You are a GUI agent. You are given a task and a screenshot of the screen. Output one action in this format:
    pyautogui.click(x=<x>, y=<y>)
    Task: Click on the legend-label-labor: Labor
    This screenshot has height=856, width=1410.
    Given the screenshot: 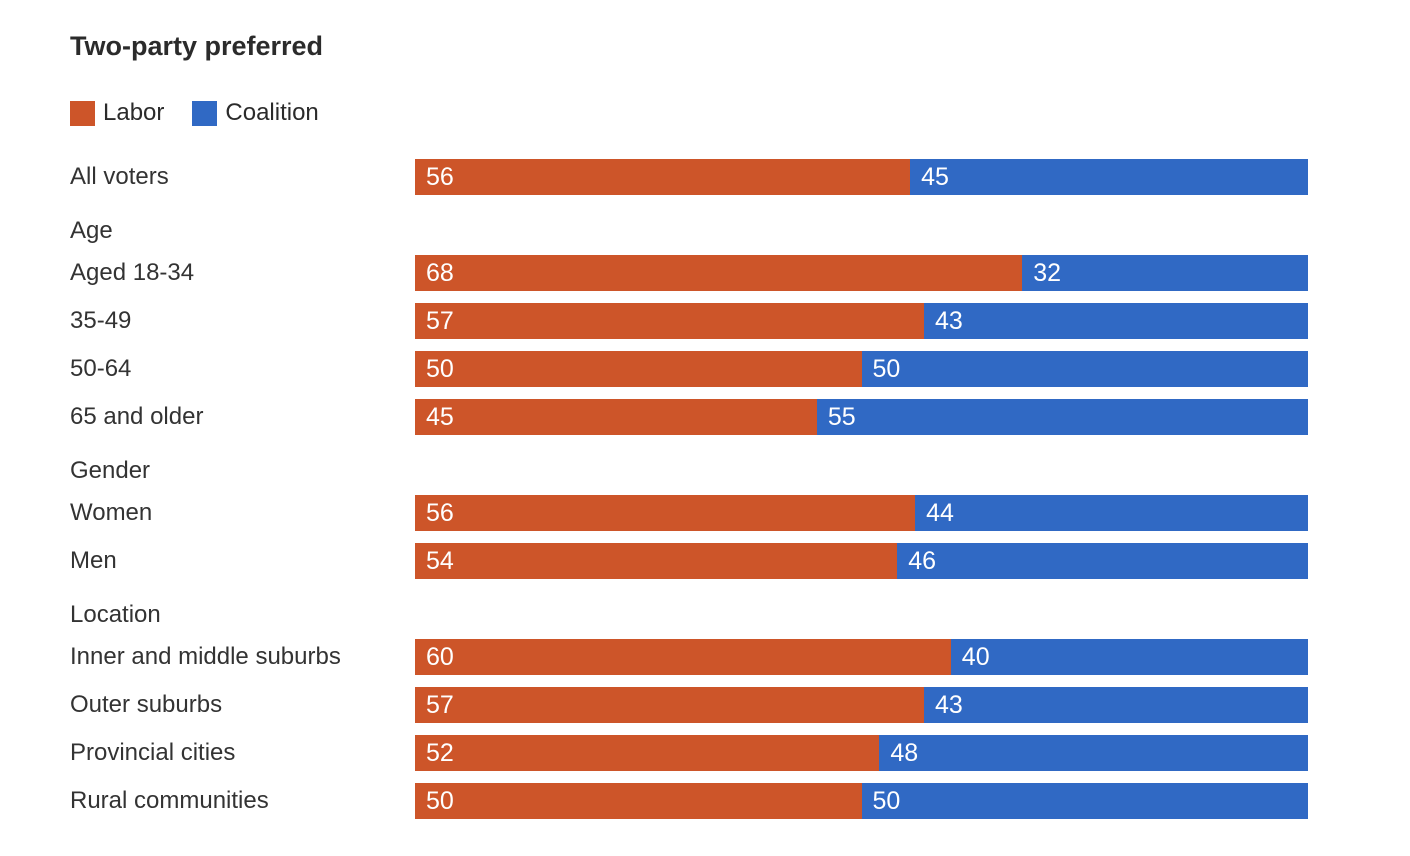 What is the action you would take?
    pyautogui.click(x=134, y=113)
    